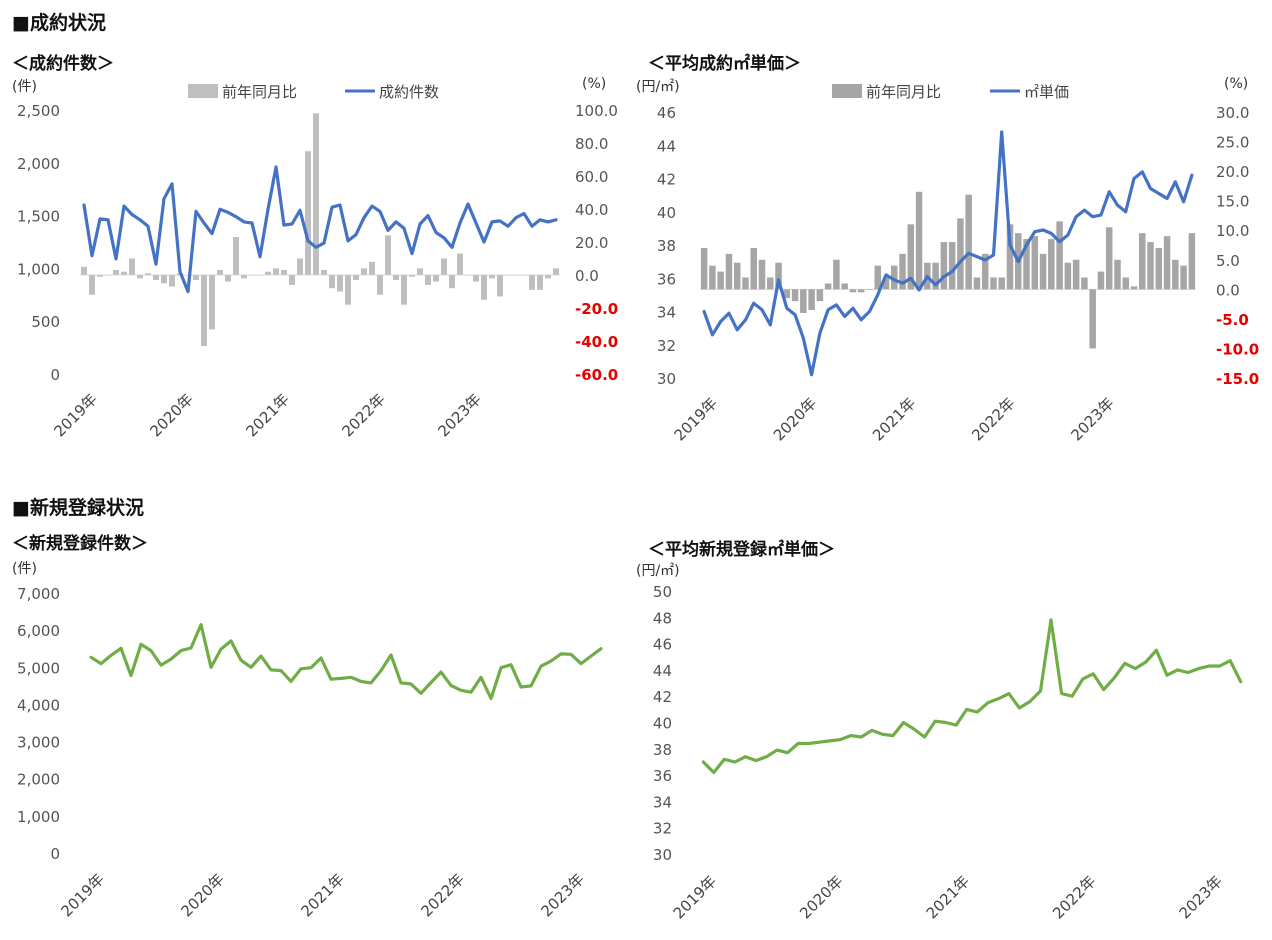 The width and height of the screenshot is (1272, 940). What do you see at coordinates (666, 246) in the screenshot?
I see `contract-price-left-tick: 38` at bounding box center [666, 246].